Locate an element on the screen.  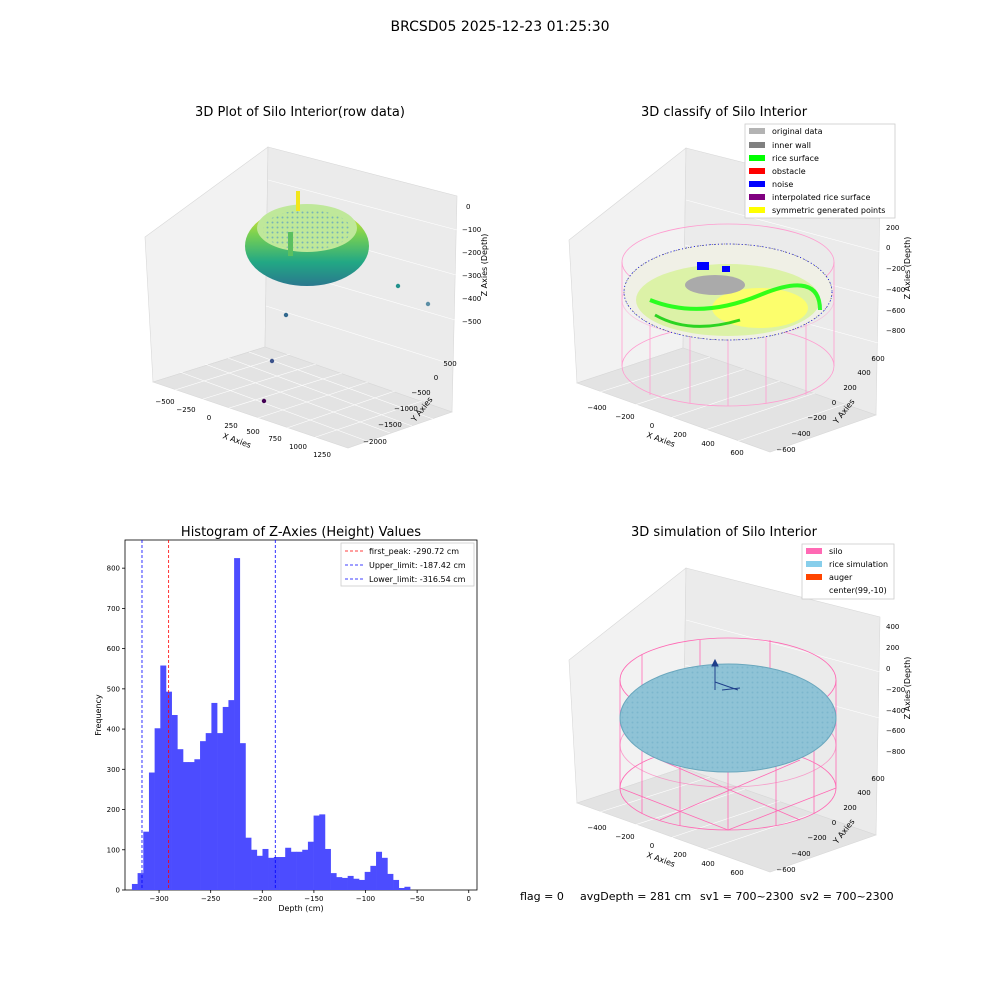
panel1-zlabel: Z Axies (Depth) is located at coordinates (484, 265).